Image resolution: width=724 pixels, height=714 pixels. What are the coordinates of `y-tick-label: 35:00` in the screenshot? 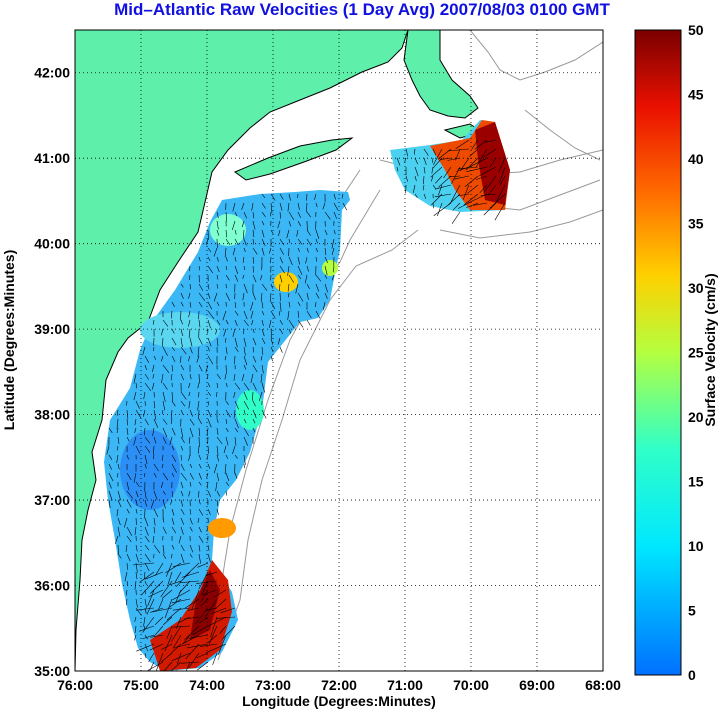 It's located at (52, 671).